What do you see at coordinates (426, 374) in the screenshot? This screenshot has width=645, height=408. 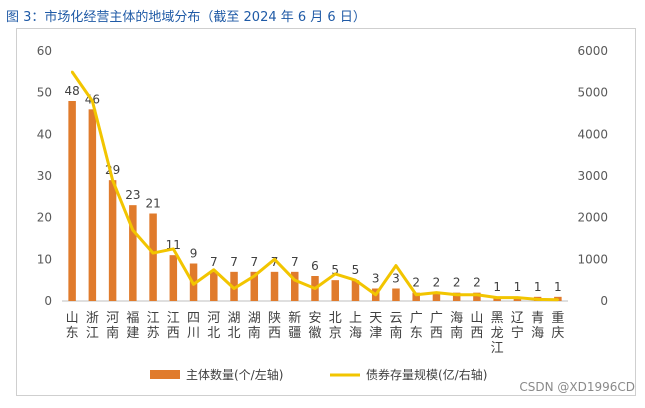 I see `legend-label-line: 债券存量规模(亿/右轴)` at bounding box center [426, 374].